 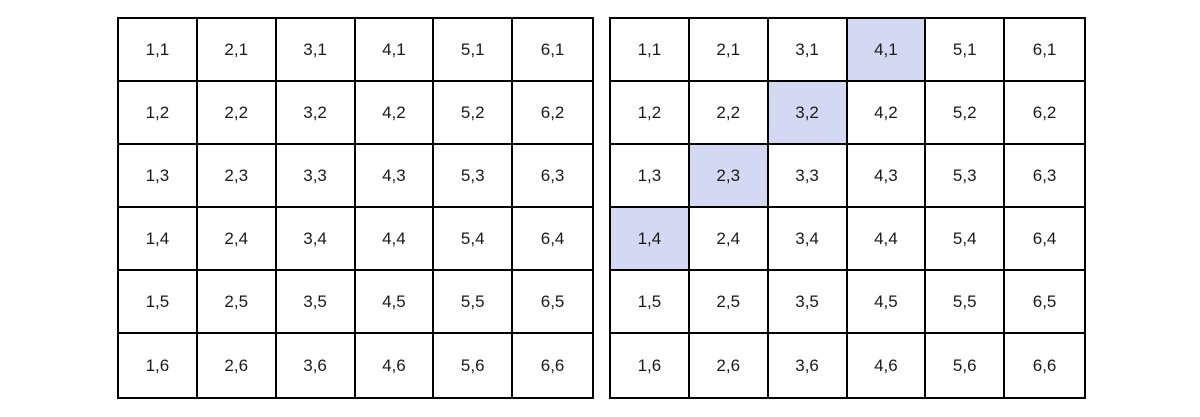 What do you see at coordinates (808, 113) in the screenshot?
I see `grid-cell-highlighted: 3,2` at bounding box center [808, 113].